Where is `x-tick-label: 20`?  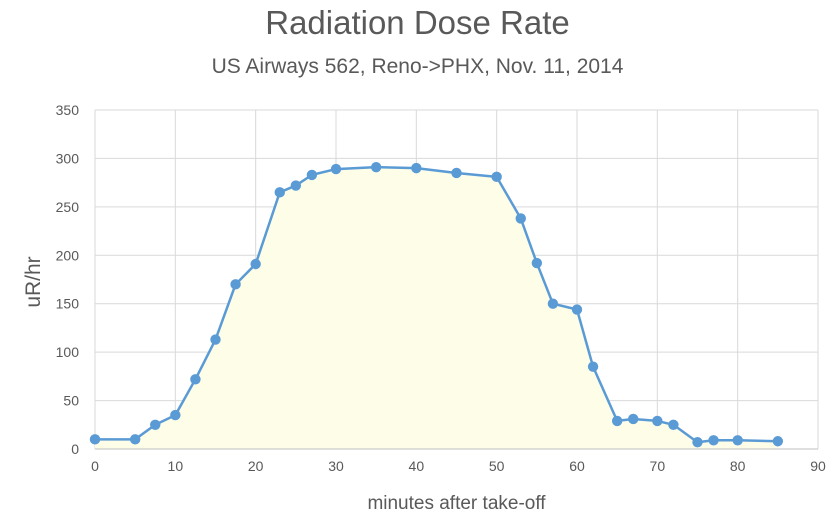 x-tick-label: 20 is located at coordinates (256, 466).